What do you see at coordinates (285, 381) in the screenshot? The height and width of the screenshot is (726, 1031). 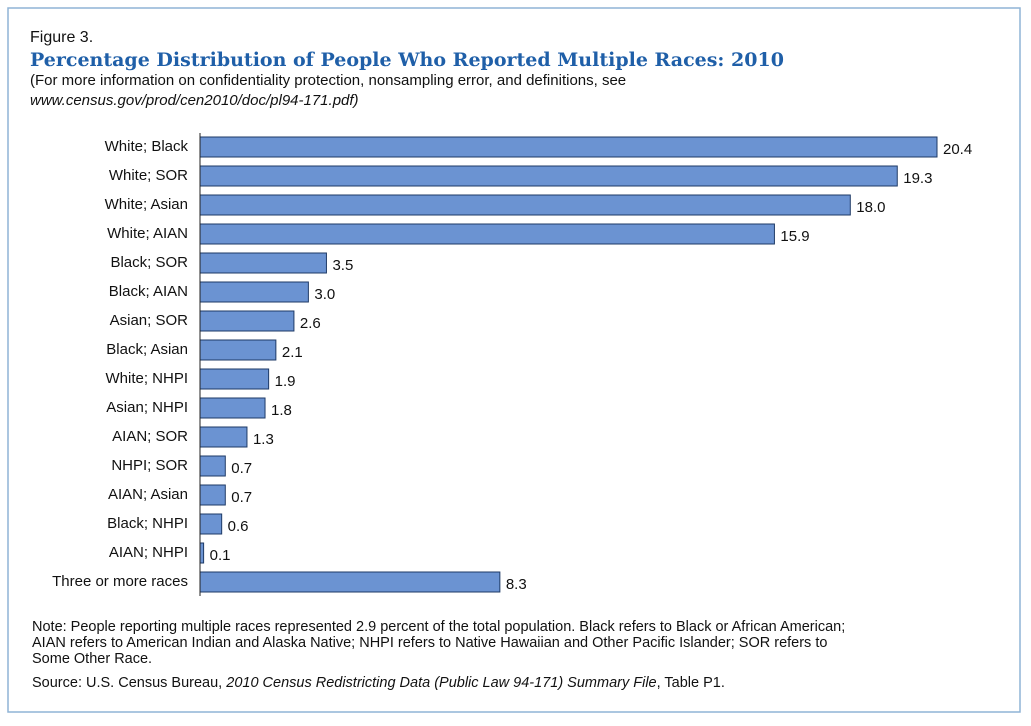 I see `value-label: 1.9` at bounding box center [285, 381].